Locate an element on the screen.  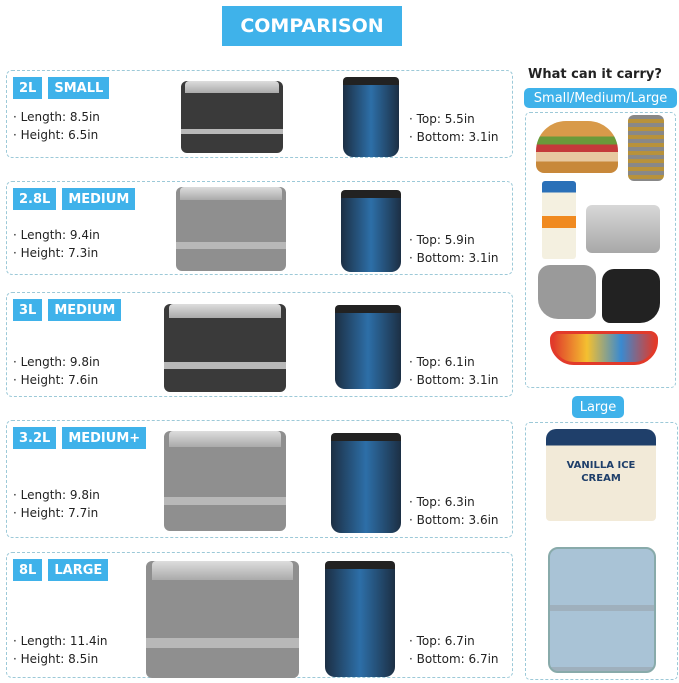
large-badge: Large is located at coordinates (598, 407).